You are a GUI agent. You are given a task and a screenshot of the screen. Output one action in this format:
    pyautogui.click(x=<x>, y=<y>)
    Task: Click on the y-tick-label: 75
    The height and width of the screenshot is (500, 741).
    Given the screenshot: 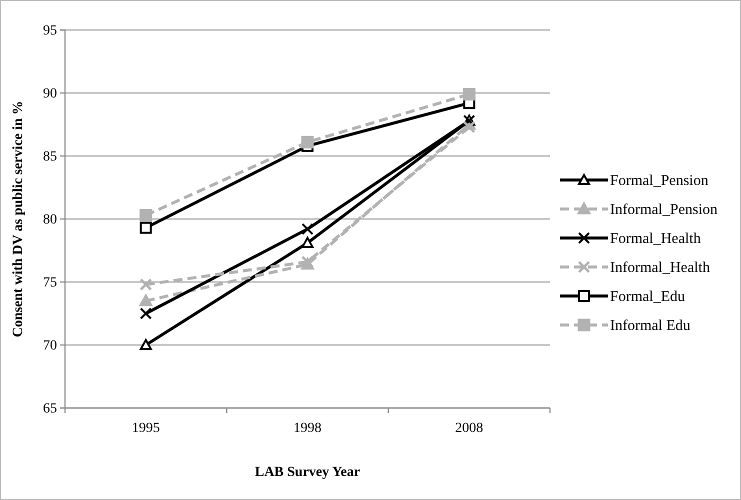 What is the action you would take?
    pyautogui.click(x=50, y=282)
    